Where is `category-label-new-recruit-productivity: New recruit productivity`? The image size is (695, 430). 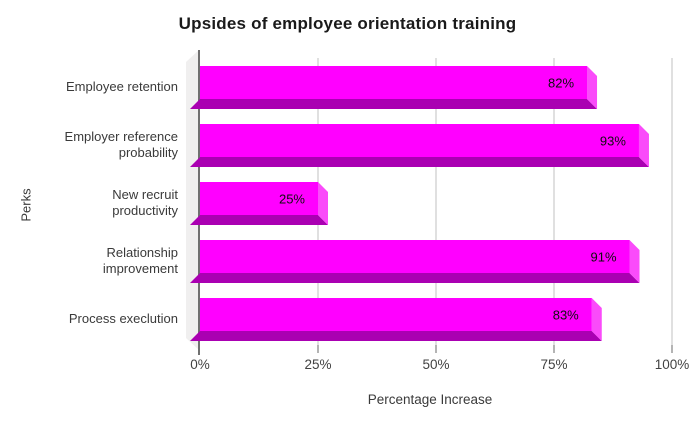
category-label-new-recruit-productivity: New recruit productivity is located at coordinates (145, 202).